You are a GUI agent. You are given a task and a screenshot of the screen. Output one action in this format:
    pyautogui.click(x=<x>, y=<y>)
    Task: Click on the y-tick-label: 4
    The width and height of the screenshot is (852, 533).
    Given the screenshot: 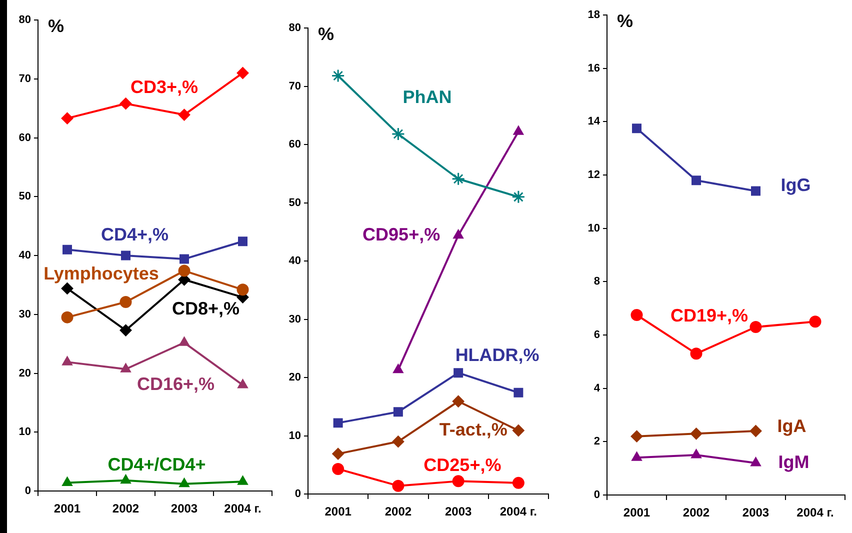 What is the action you would take?
    pyautogui.click(x=597, y=388)
    